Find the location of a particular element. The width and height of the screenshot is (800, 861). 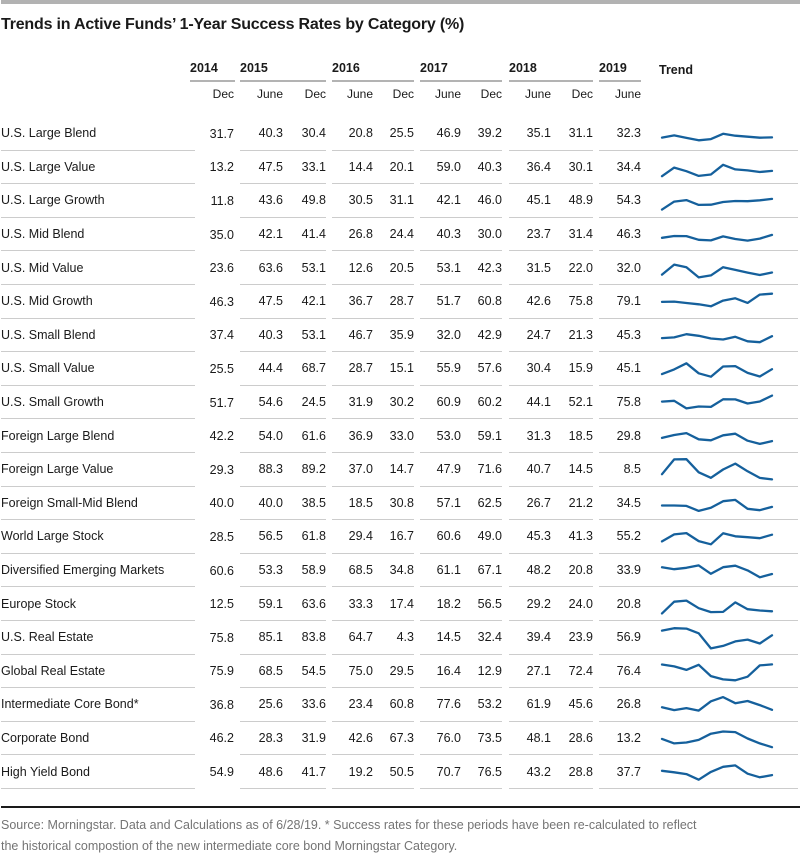

cell-value: 56.9 is located at coordinates (628, 637).